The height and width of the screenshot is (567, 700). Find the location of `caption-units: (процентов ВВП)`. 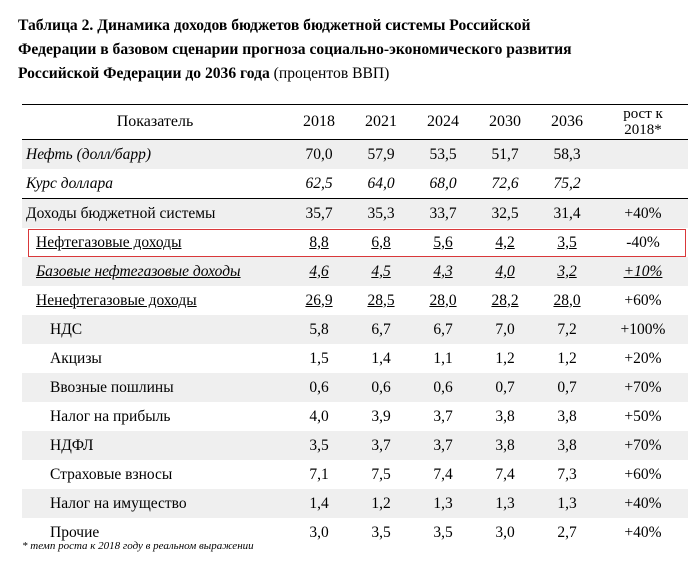

caption-units: (процентов ВВП) is located at coordinates (329, 73).